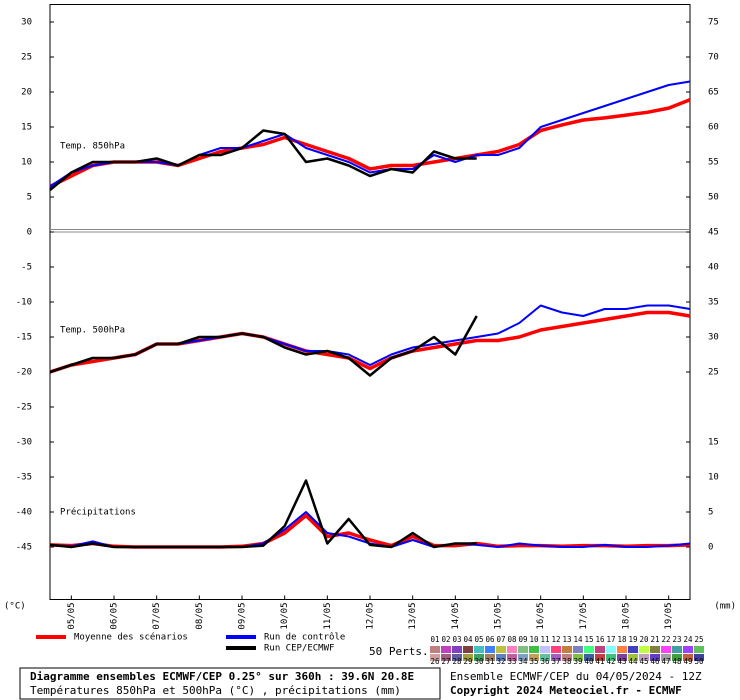 This screenshot has height=700, width=740. What do you see at coordinates (710, 513) in the screenshot?
I see `y2-tick-label: 5` at bounding box center [710, 513].